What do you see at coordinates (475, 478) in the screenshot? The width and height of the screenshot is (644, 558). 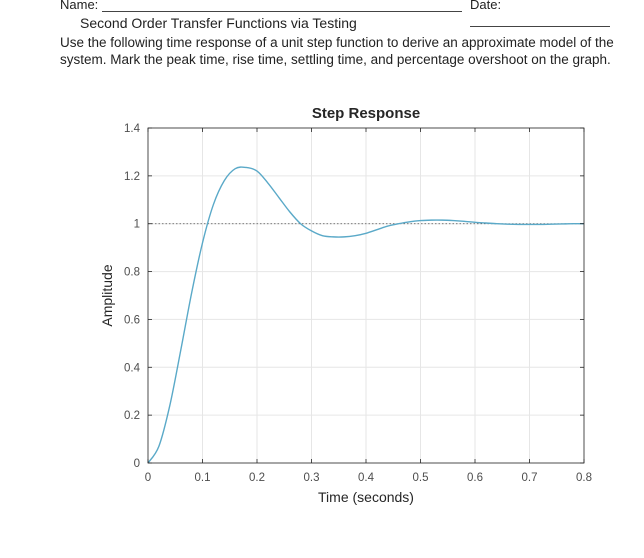 I see `x-tick-label: 0.6` at bounding box center [475, 478].